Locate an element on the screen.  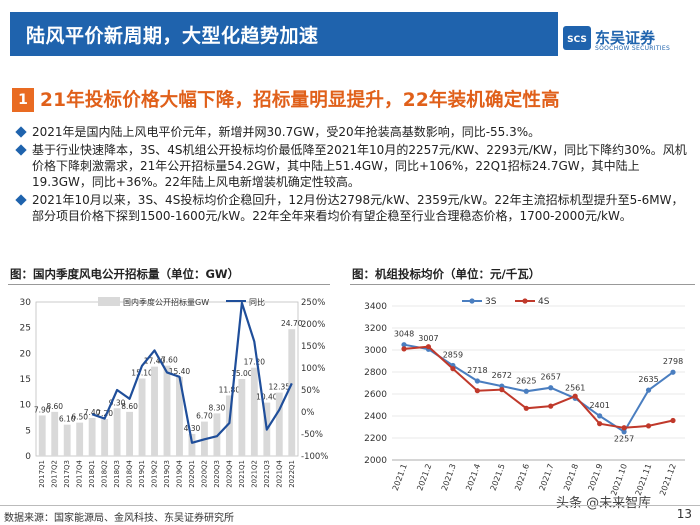
x-tick-label: 2021Q2 is located at coordinates (254, 474).